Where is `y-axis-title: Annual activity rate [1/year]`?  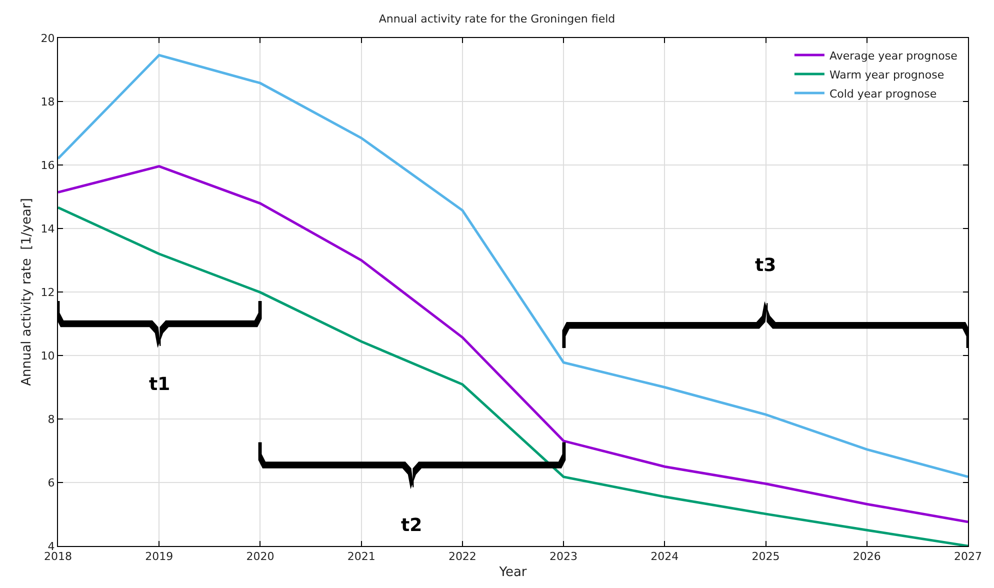
y-axis-title: Annual activity rate [1/year] is located at coordinates (27, 292).